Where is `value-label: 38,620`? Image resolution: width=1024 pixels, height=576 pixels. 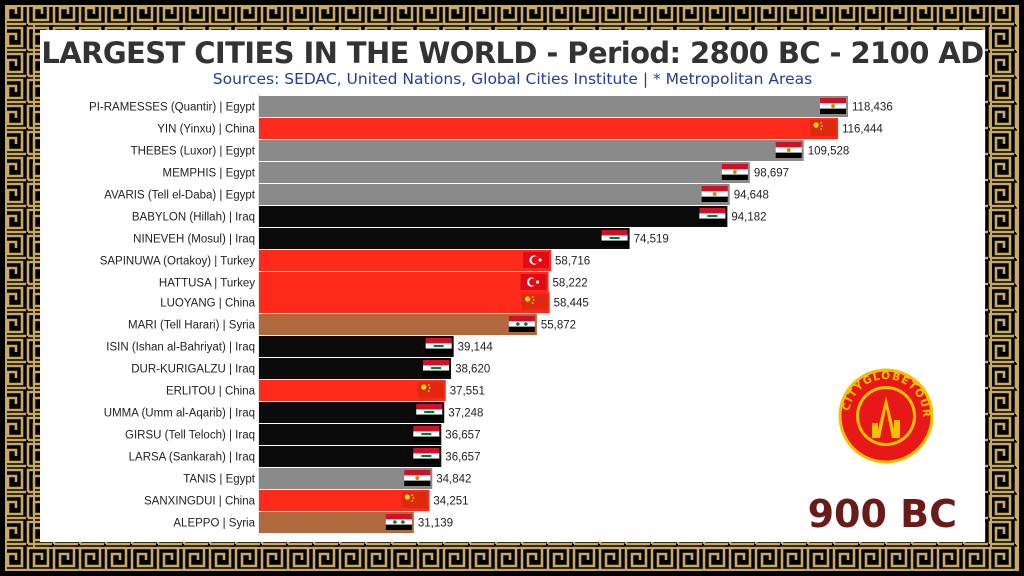
value-label: 38,620 is located at coordinates (472, 370).